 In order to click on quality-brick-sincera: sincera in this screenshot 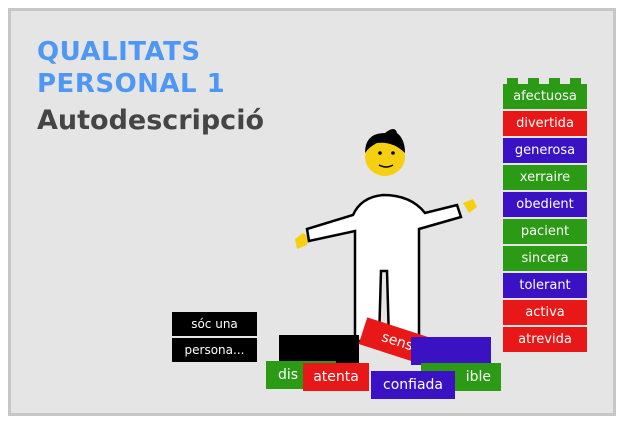, I will do `click(545, 259)`.